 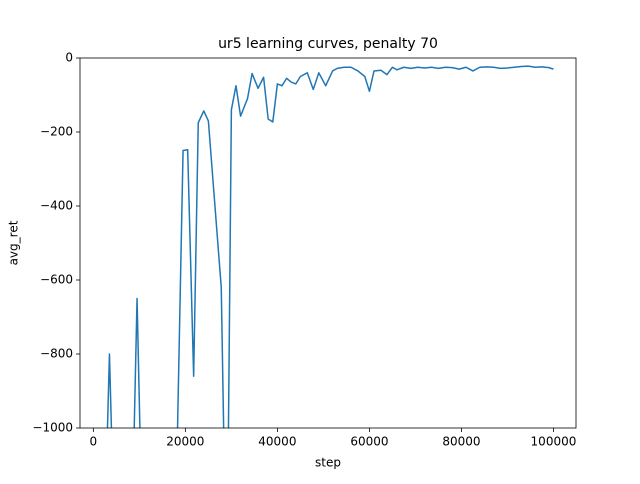 What do you see at coordinates (52, 428) in the screenshot?
I see `y-tick-label: −1000` at bounding box center [52, 428].